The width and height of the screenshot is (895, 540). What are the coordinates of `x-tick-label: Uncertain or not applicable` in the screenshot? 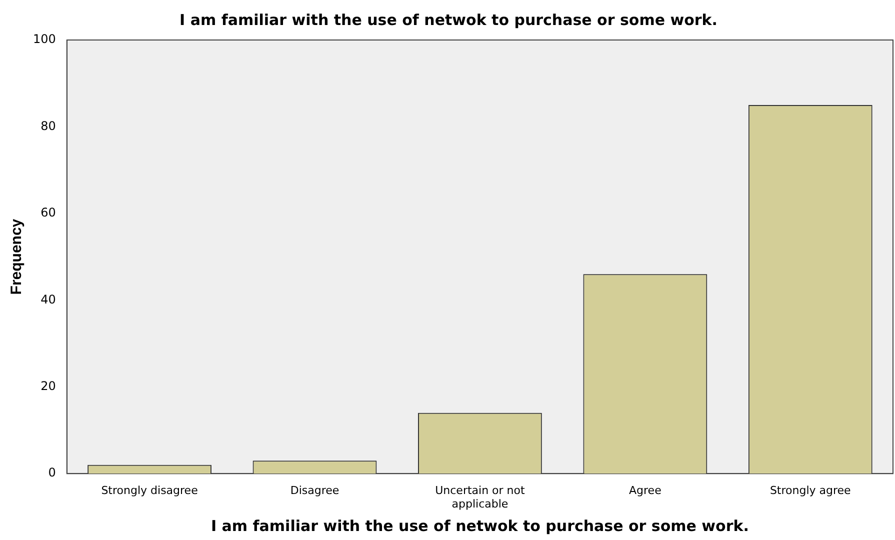 It's located at (480, 497).